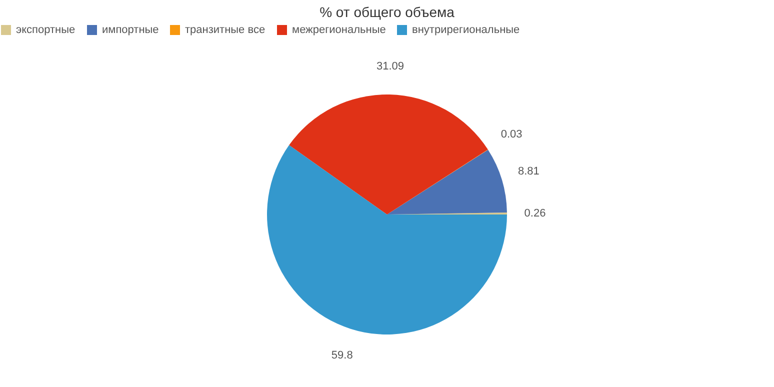  I want to click on data-label: 0.03, so click(511, 134).